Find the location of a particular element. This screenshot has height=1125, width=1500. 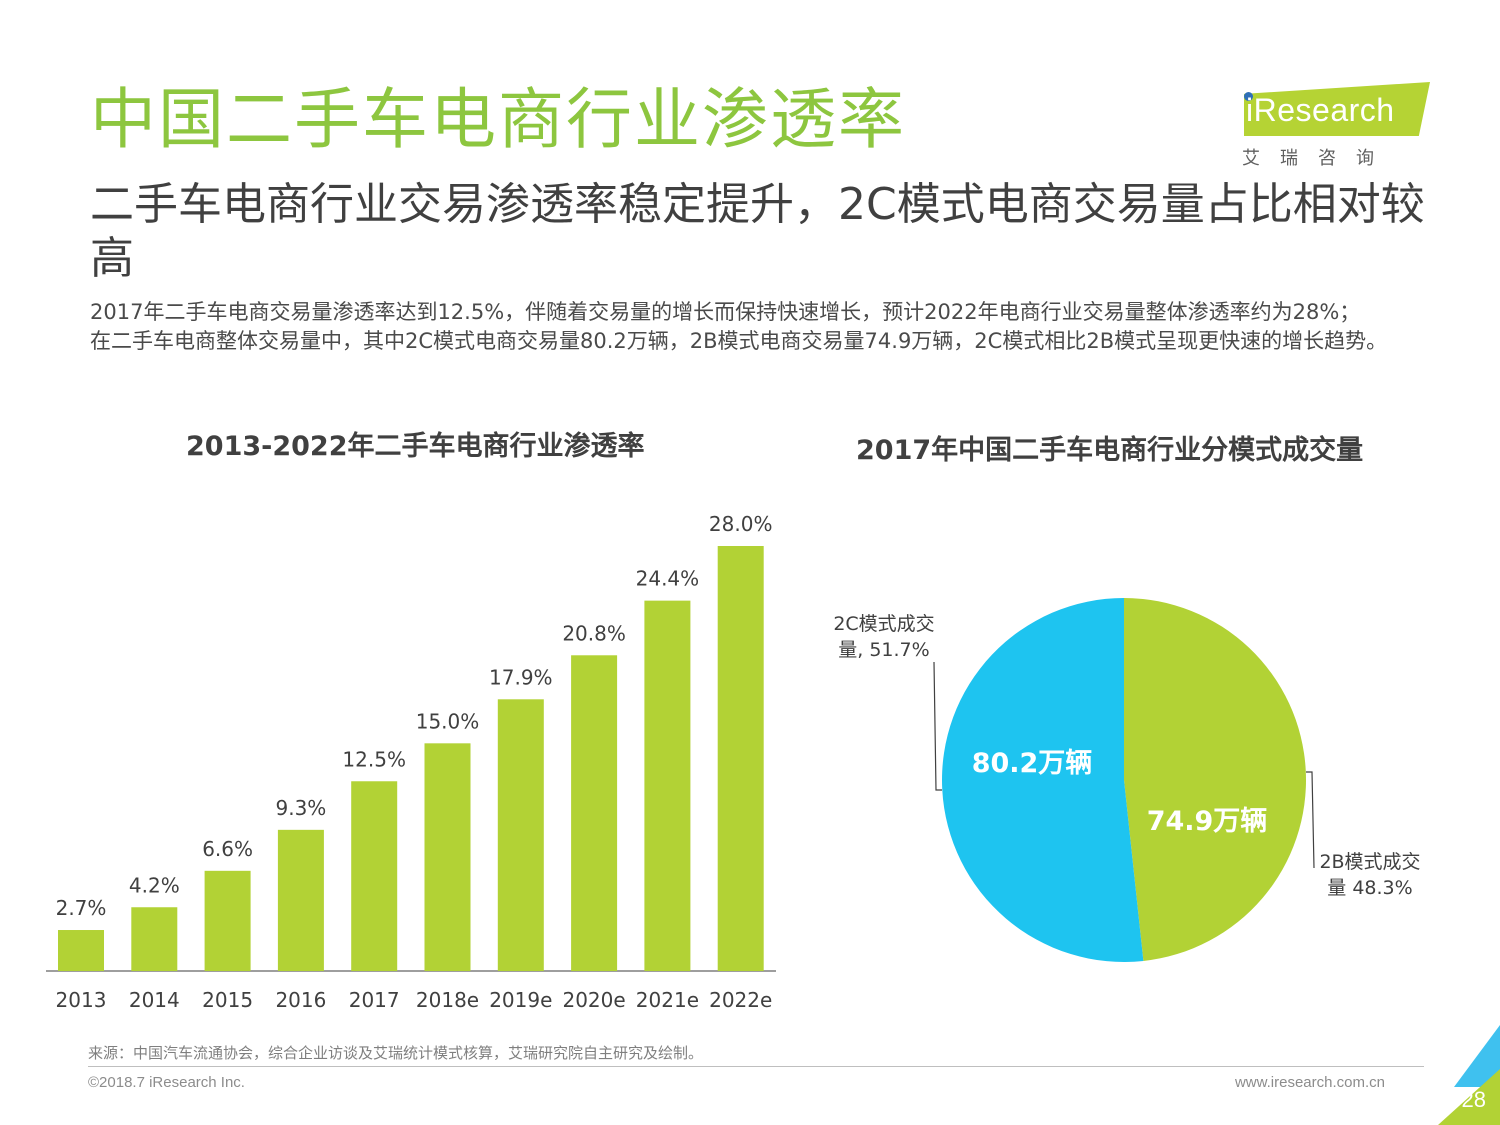

pie-outer-label-line1: 2B模式成交 is located at coordinates (1369, 862).